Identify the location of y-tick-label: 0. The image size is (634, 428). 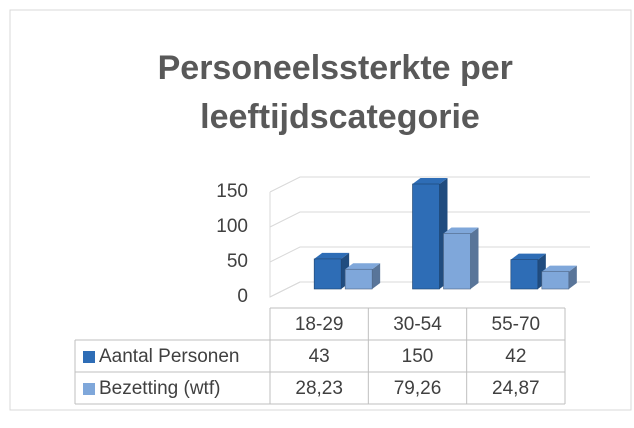
(242, 296).